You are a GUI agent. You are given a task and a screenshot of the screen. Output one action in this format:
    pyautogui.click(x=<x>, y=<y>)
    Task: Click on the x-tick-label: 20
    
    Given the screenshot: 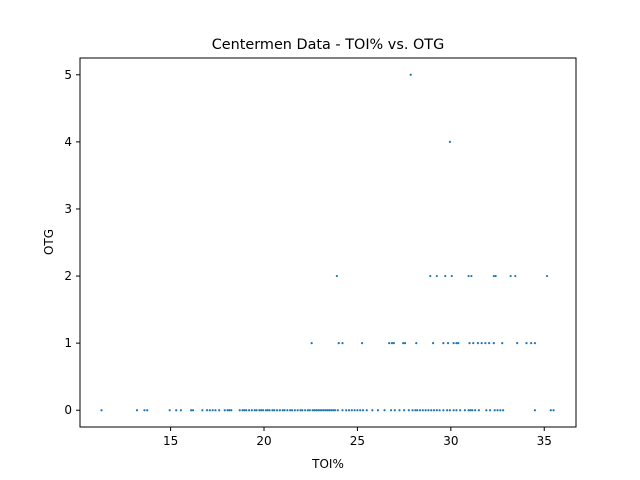 What is the action you would take?
    pyautogui.click(x=263, y=441)
    